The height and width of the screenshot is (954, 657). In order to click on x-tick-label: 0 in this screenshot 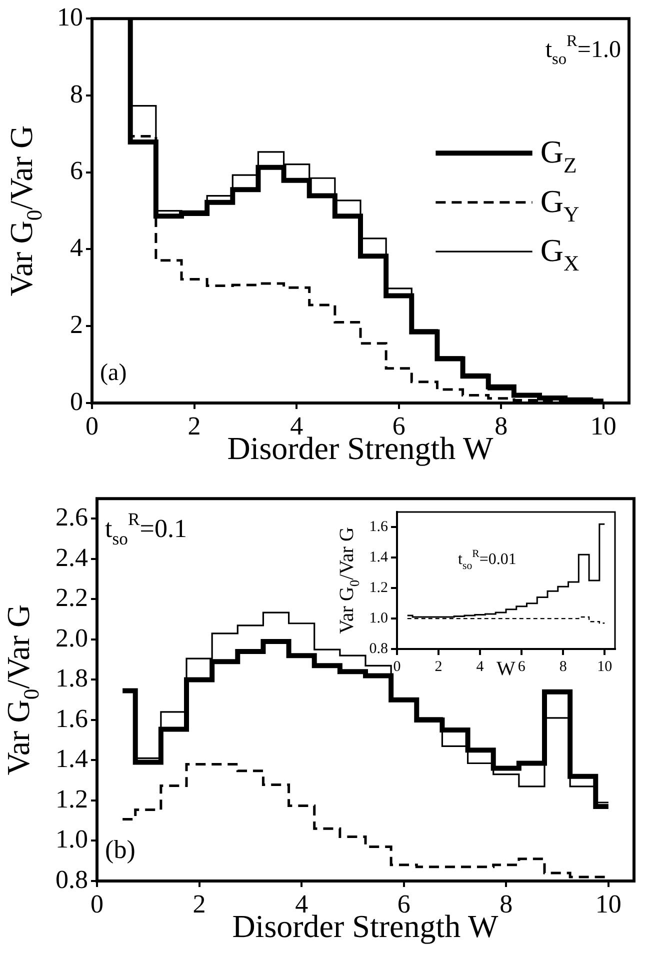, I will do `click(397, 666)`.